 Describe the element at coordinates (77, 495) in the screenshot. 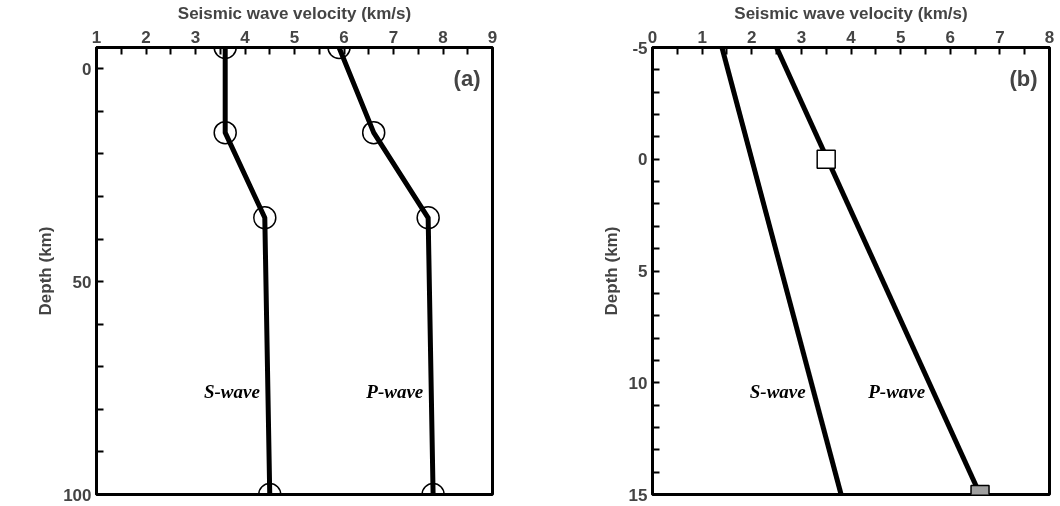

I see `y-tick-label: 100` at that location.